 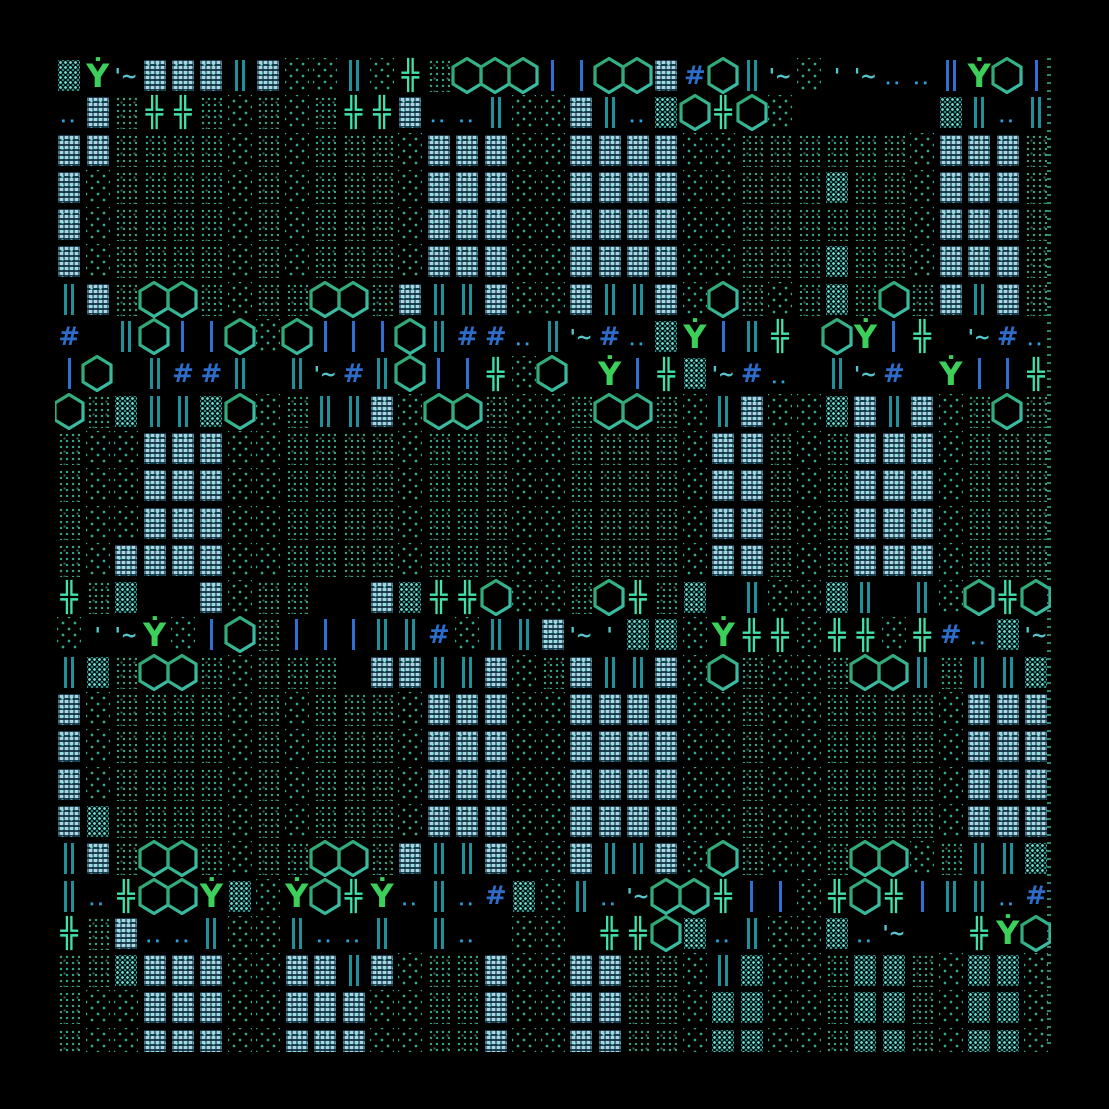 What do you see at coordinates (1036, 896) in the screenshot?
I see `hash-glyph: #` at bounding box center [1036, 896].